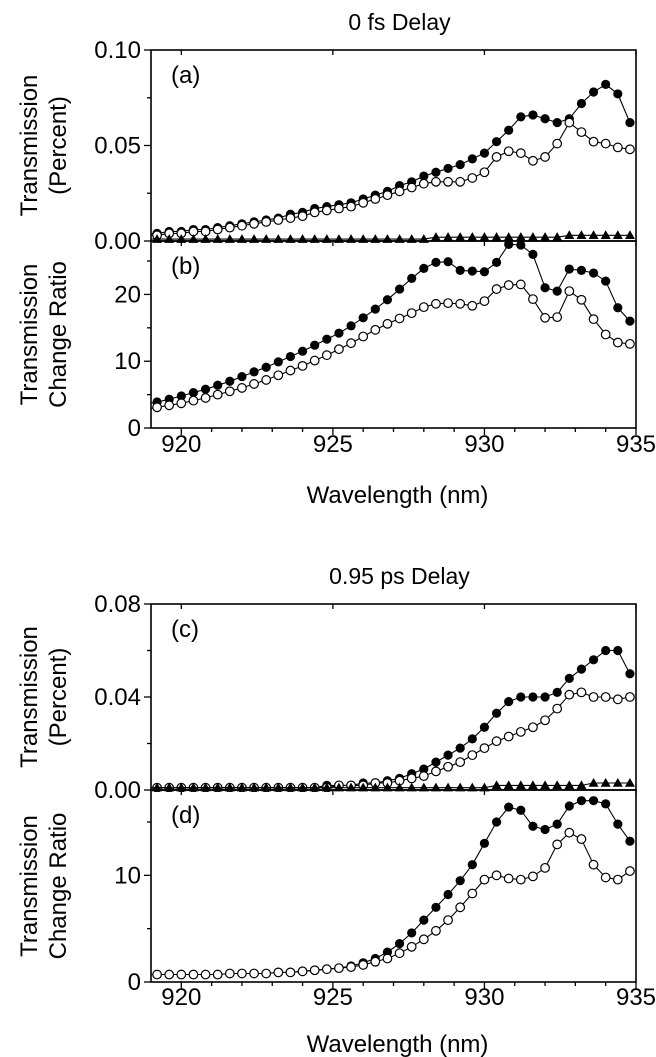 The width and height of the screenshot is (656, 1057). Describe the element at coordinates (117, 604) in the screenshot. I see `y-tick-label: 0.08` at that location.